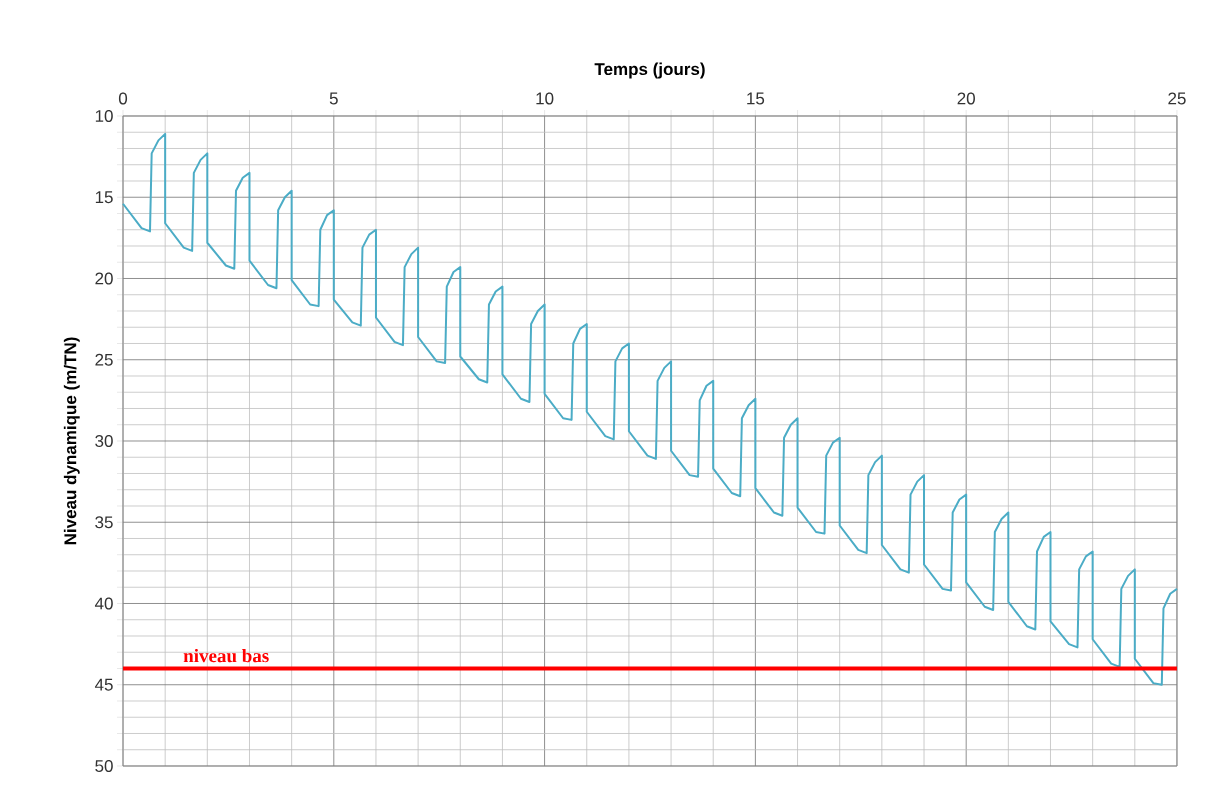 The width and height of the screenshot is (1213, 792). I want to click on x-tick-label: 20, so click(966, 98).